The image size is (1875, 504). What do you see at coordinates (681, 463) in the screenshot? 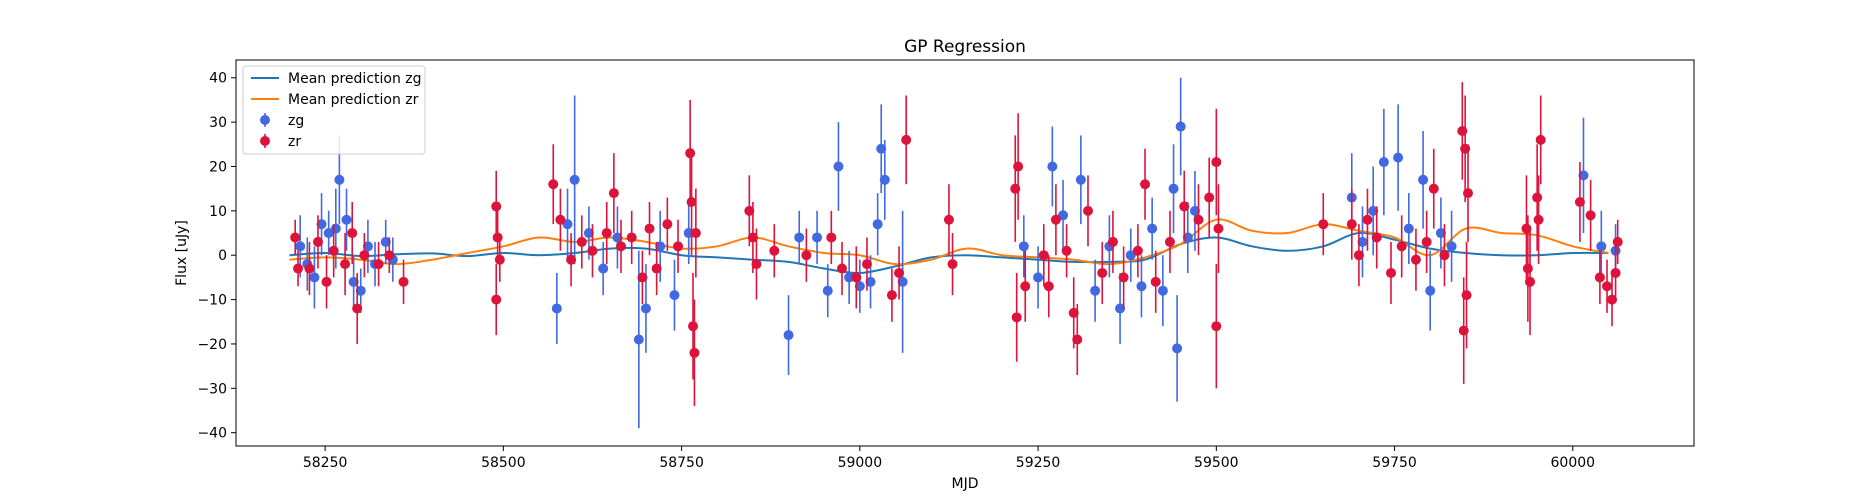
I see `x-tick-label: 58750` at bounding box center [681, 463].